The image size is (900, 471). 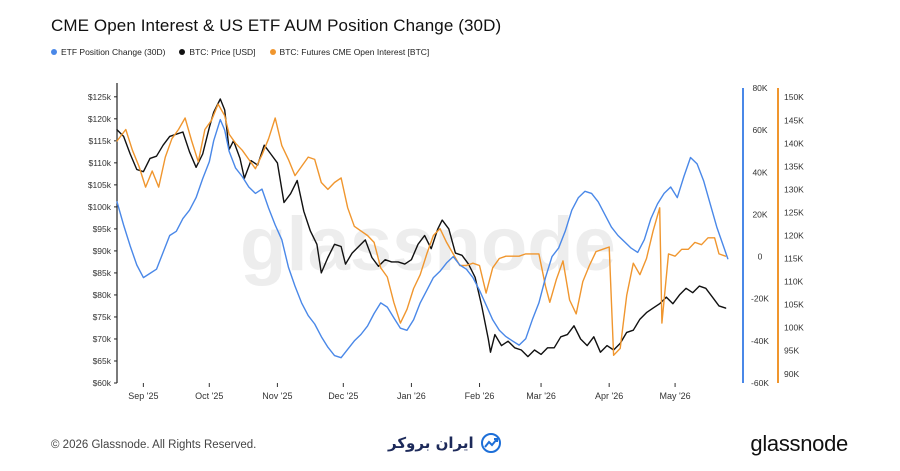 What do you see at coordinates (490, 443) in the screenshot?
I see `trend-up-icon` at bounding box center [490, 443].